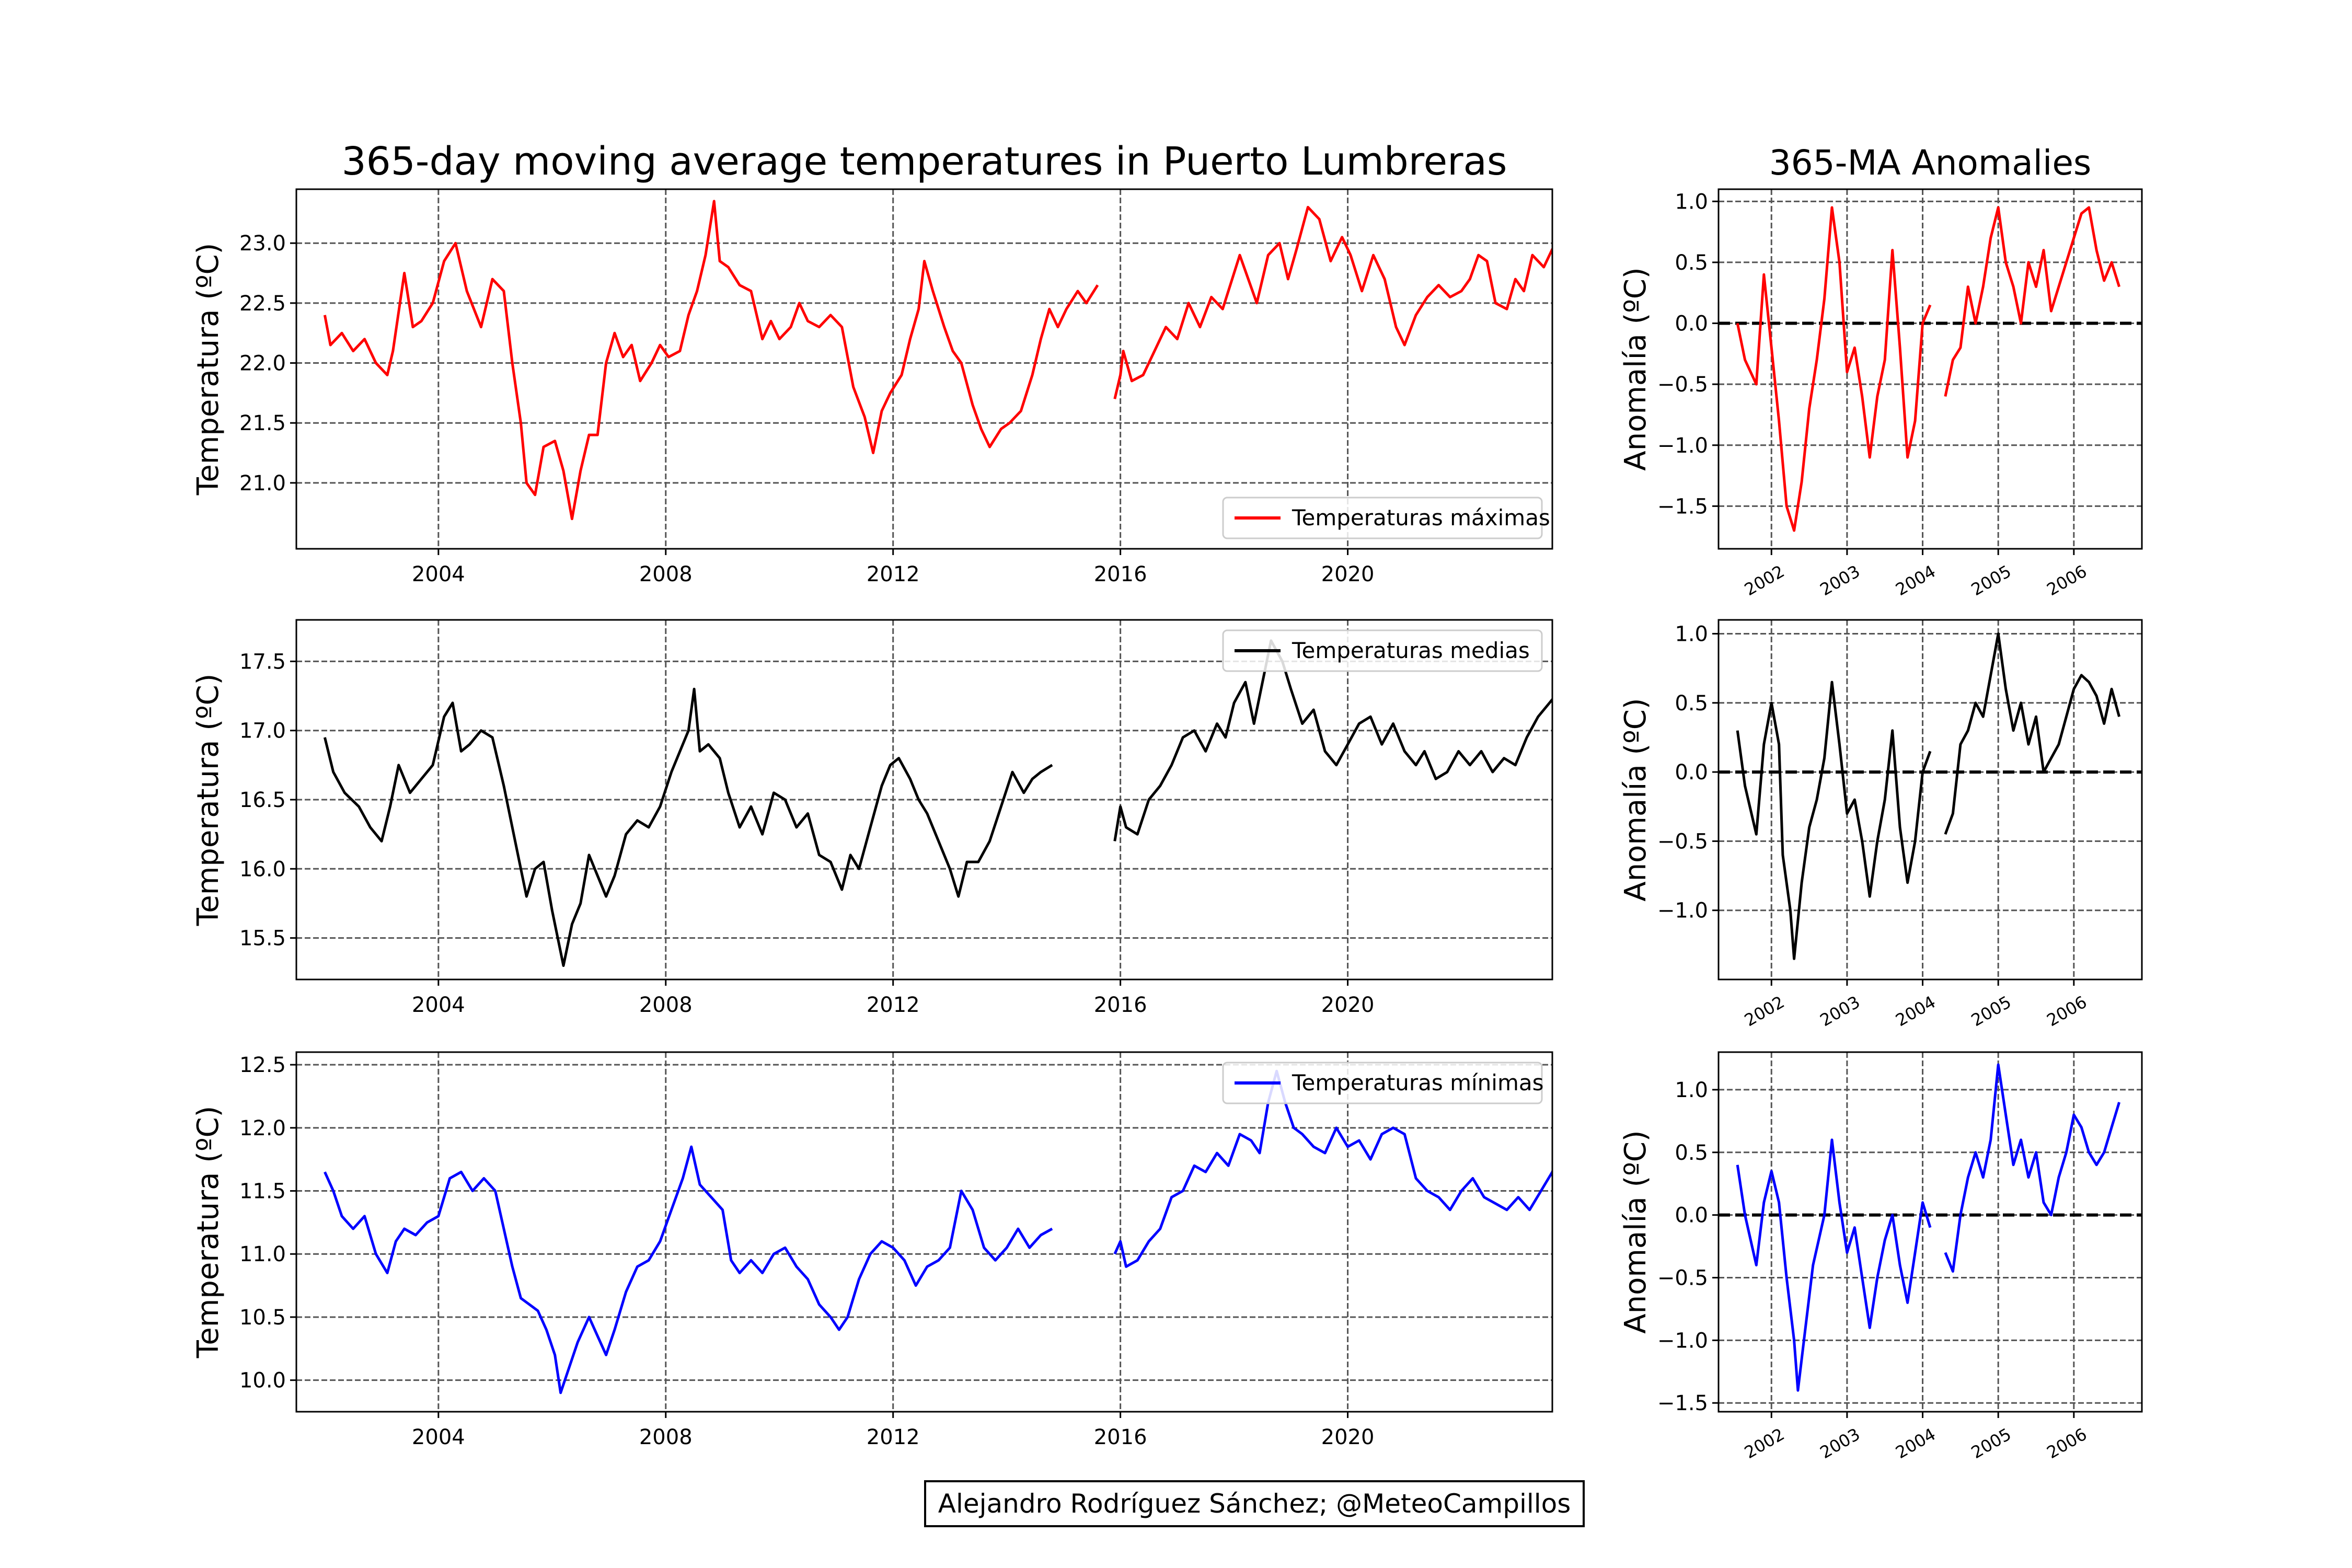  Describe the element at coordinates (1418, 1083) in the screenshot. I see `legend-label: Temperaturas mínimas` at that location.